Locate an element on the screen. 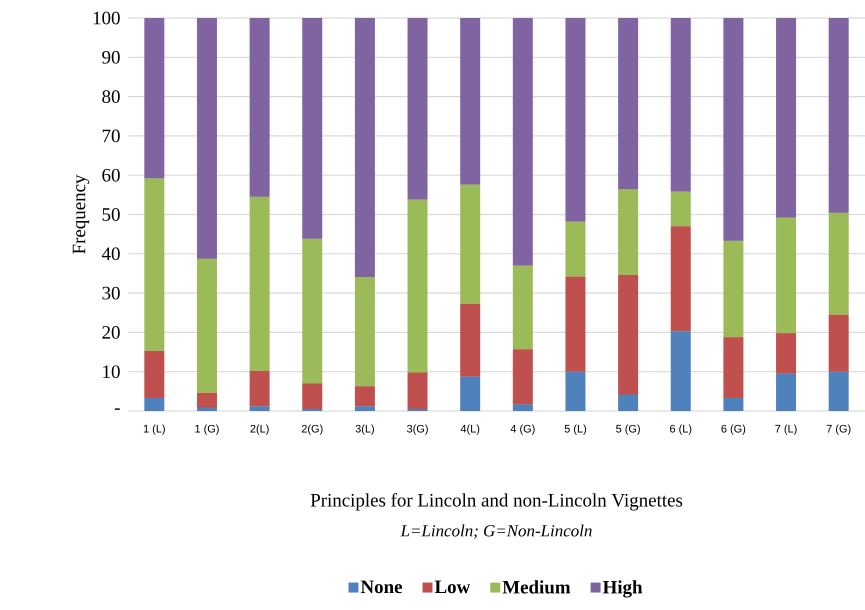 The image size is (865, 610). y-tick-label: 60 is located at coordinates (111, 175).